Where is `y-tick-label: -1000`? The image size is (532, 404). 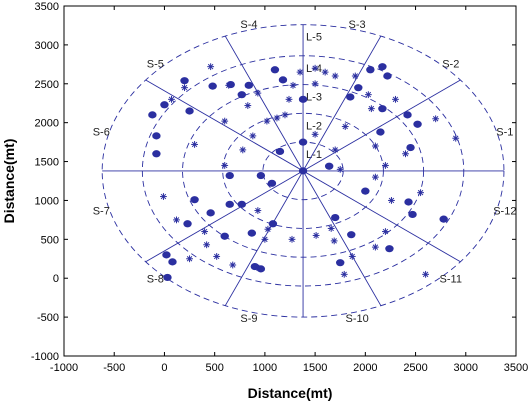
y-tick-label: -1000 is located at coordinates (45, 357).